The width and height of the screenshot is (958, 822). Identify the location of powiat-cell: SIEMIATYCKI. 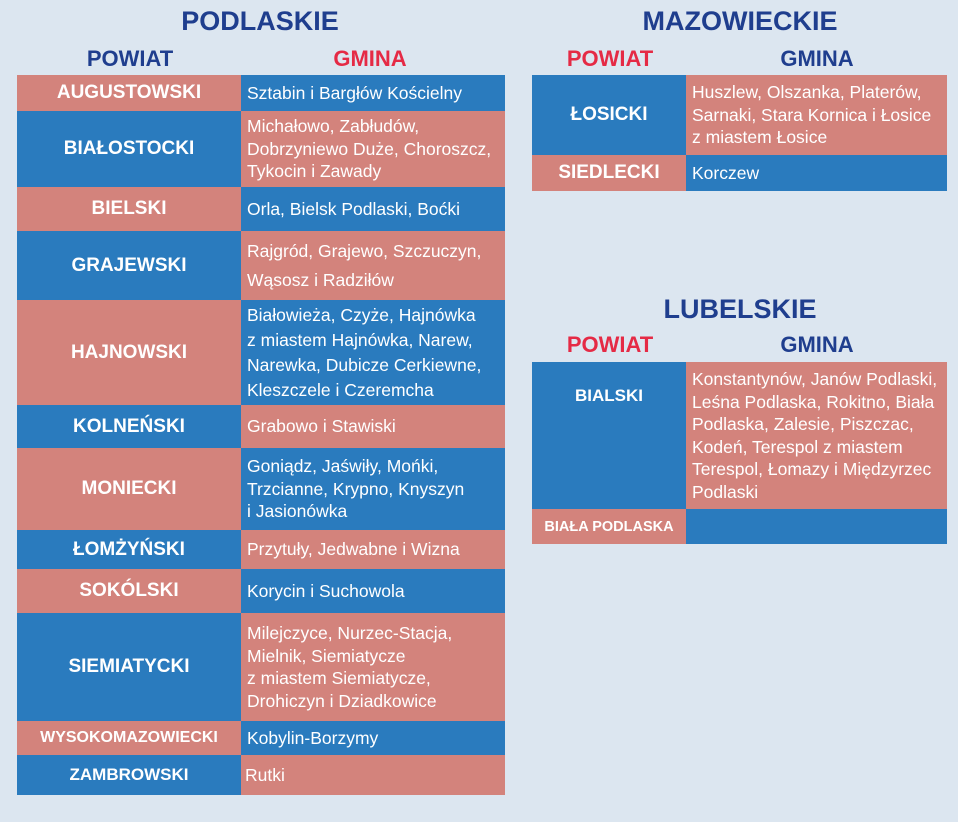
(129, 667).